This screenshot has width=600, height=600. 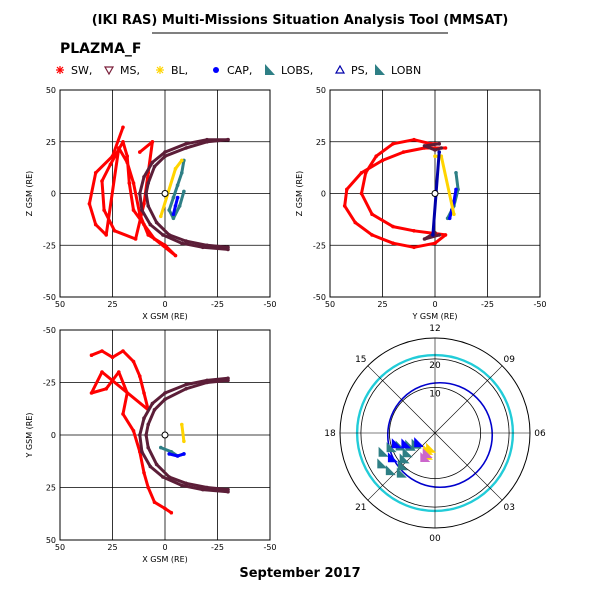 What do you see at coordinates (53, 194) in the screenshot?
I see `xz-y-tick-label: 0` at bounding box center [53, 194].